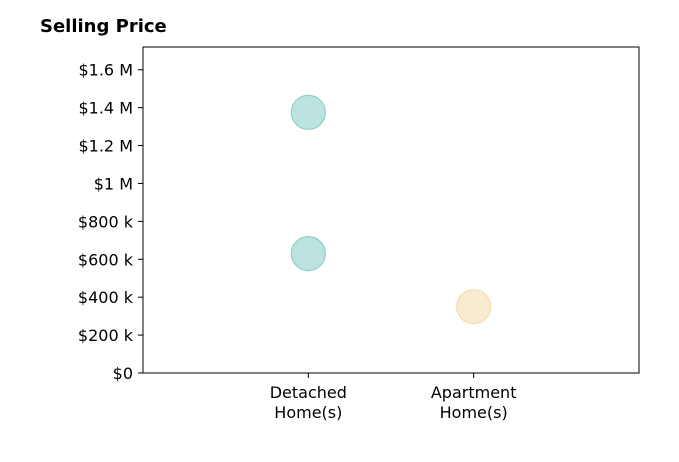 The width and height of the screenshot is (679, 462). Describe the element at coordinates (105, 108) in the screenshot. I see `y-tick-label: $1.4 M` at that location.